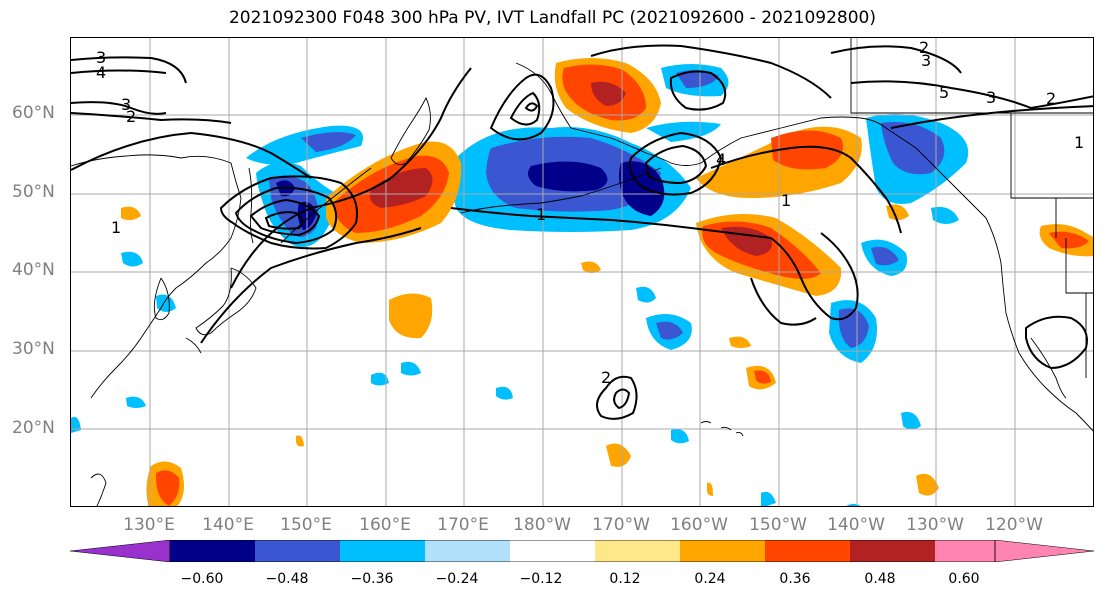 The image size is (1105, 601). What do you see at coordinates (149, 525) in the screenshot?
I see `lon-label-130e: 130°E` at bounding box center [149, 525].